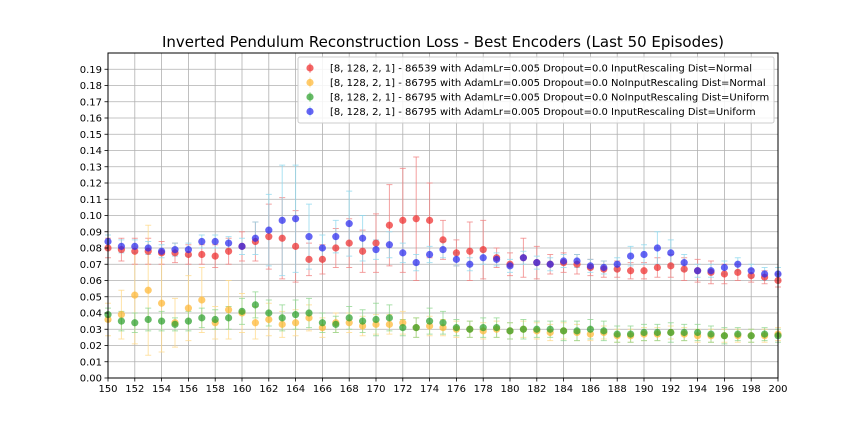 Image resolution: width=864 pixels, height=432 pixels. I want to click on x-tick-label: 166, so click(322, 389).